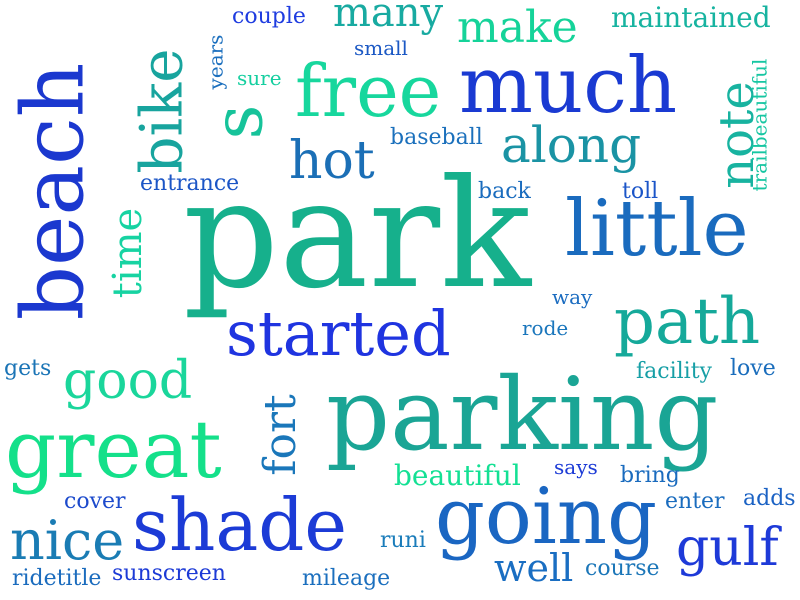  Describe the element at coordinates (576, 467) in the screenshot. I see `word-says: says` at that location.